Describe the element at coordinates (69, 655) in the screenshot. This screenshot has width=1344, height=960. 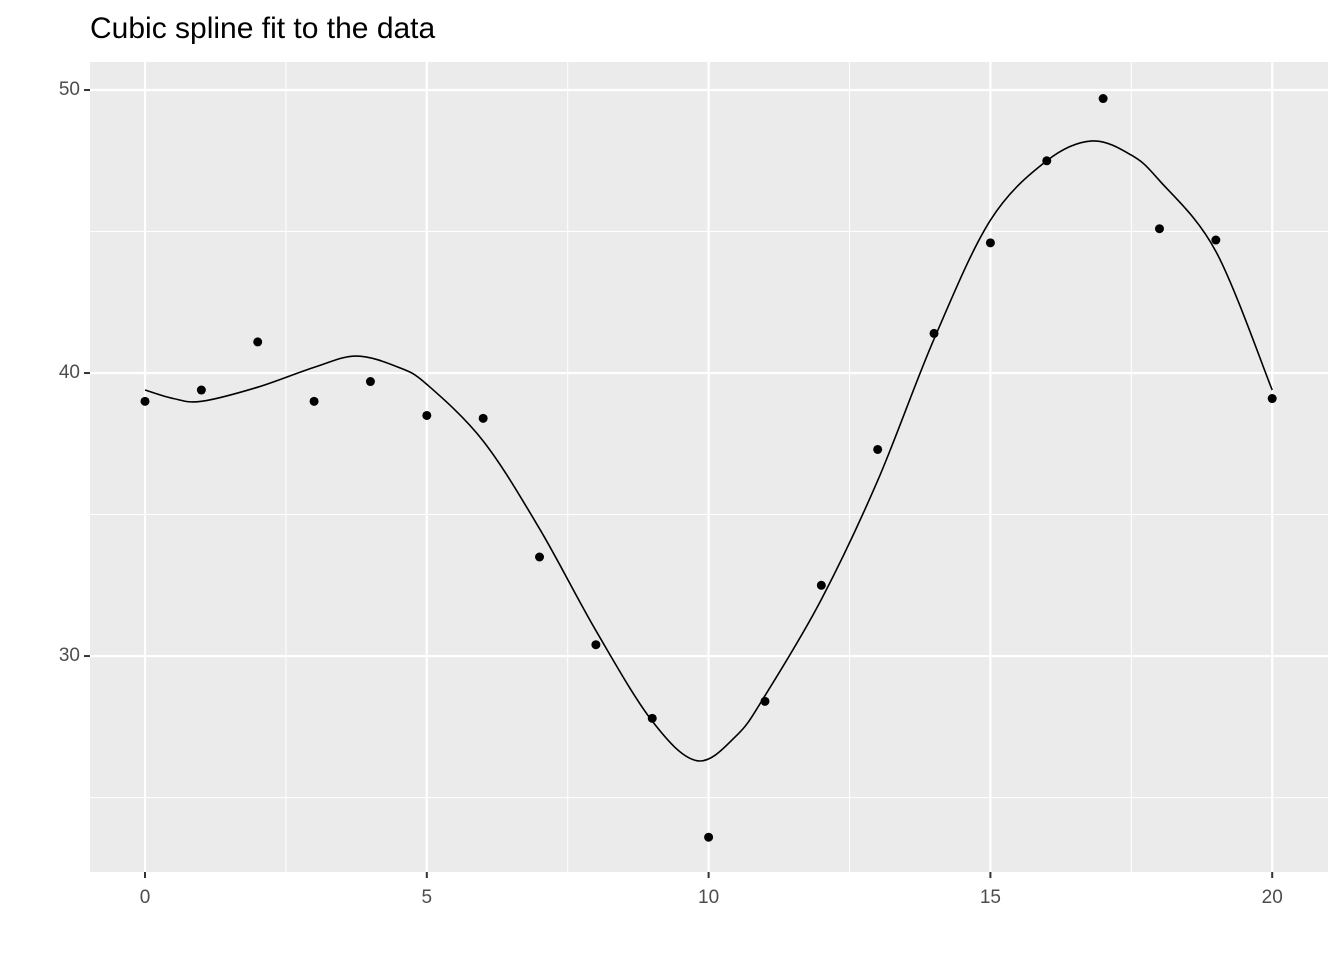
I see `y-tick-label: 30` at that location.